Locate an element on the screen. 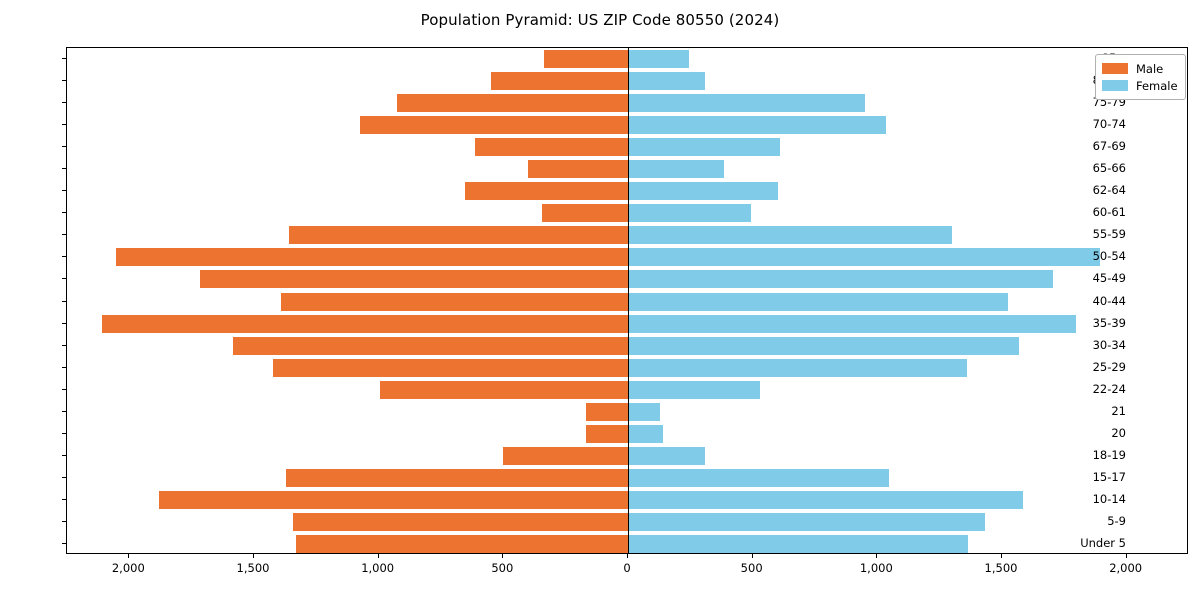  y-axis-tick-label: 60-61 is located at coordinates (1109, 212).